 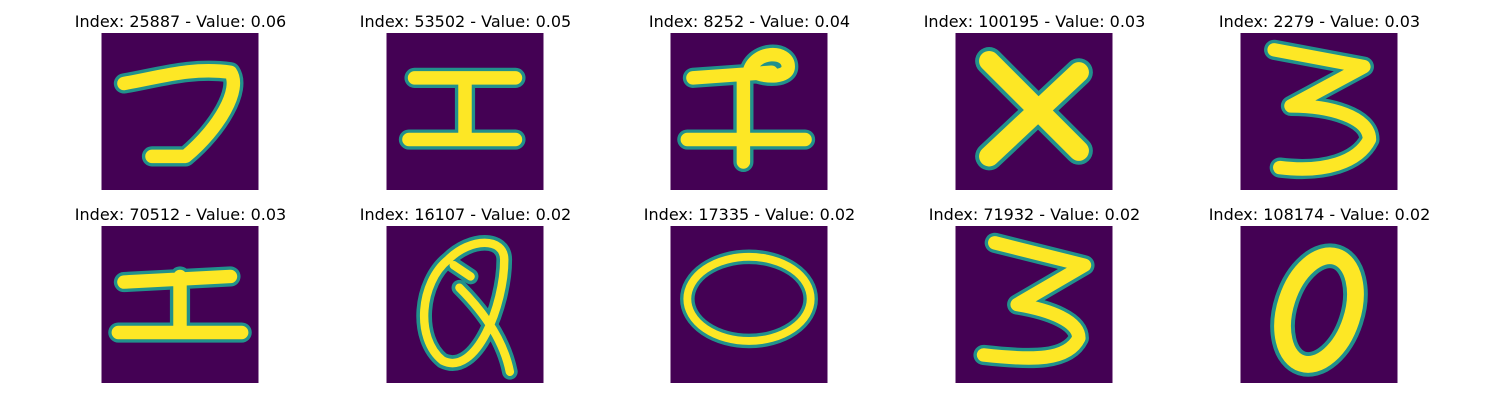 What do you see at coordinates (1034, 214) in the screenshot?
I see `panel-title: Index: 71932 - Value: 0.02` at bounding box center [1034, 214].